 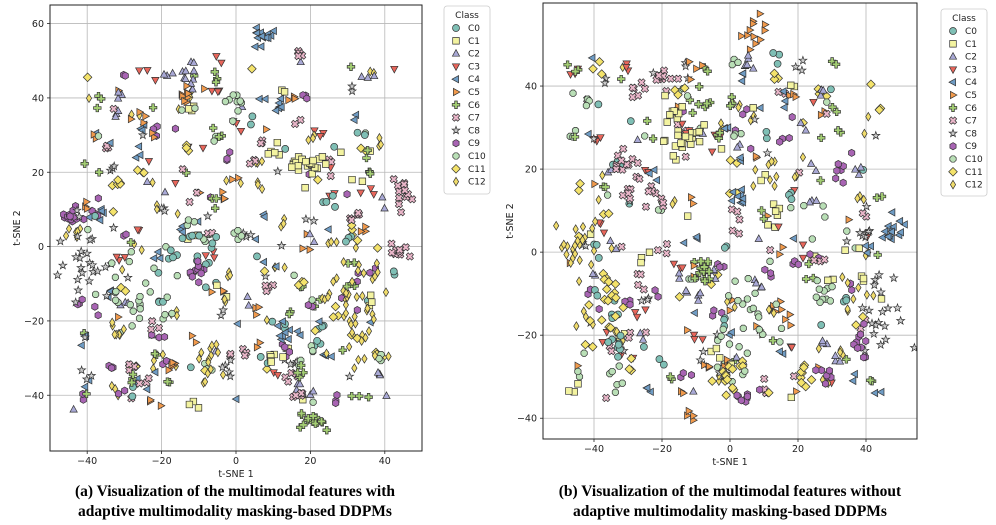 I want to click on legend-label-c5: C5, so click(x=474, y=93).